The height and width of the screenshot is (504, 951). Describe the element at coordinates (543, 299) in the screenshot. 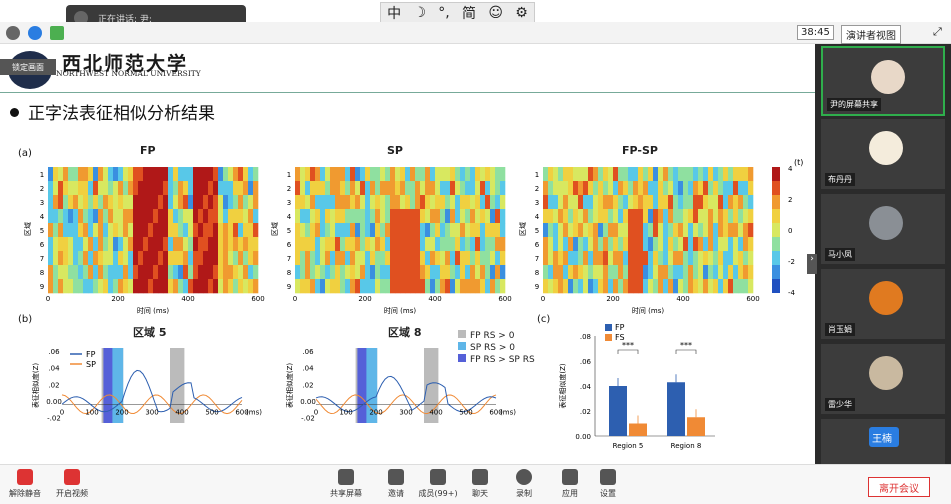

I see `heatmap-xtick: 0` at that location.